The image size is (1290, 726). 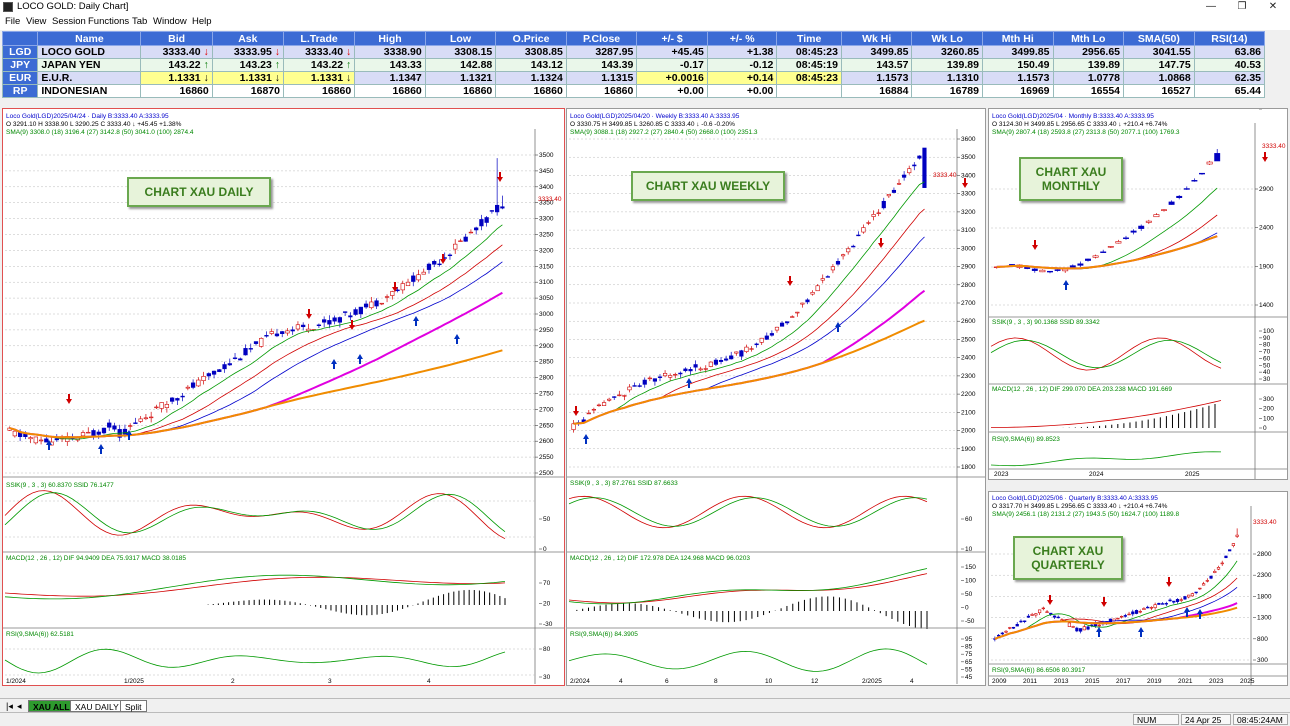 I want to click on x-tick-label: 1/2024, so click(x=16, y=681).